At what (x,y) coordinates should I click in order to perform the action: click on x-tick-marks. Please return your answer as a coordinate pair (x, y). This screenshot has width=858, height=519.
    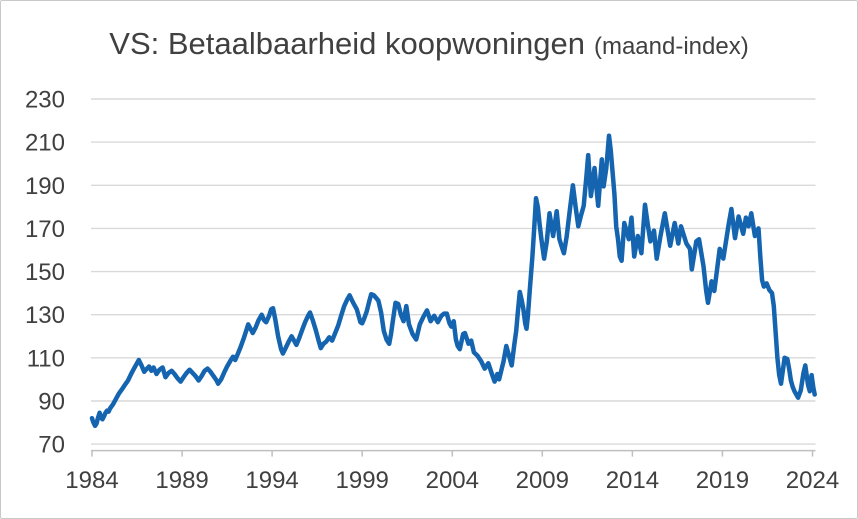
    Looking at the image, I should click on (452, 453).